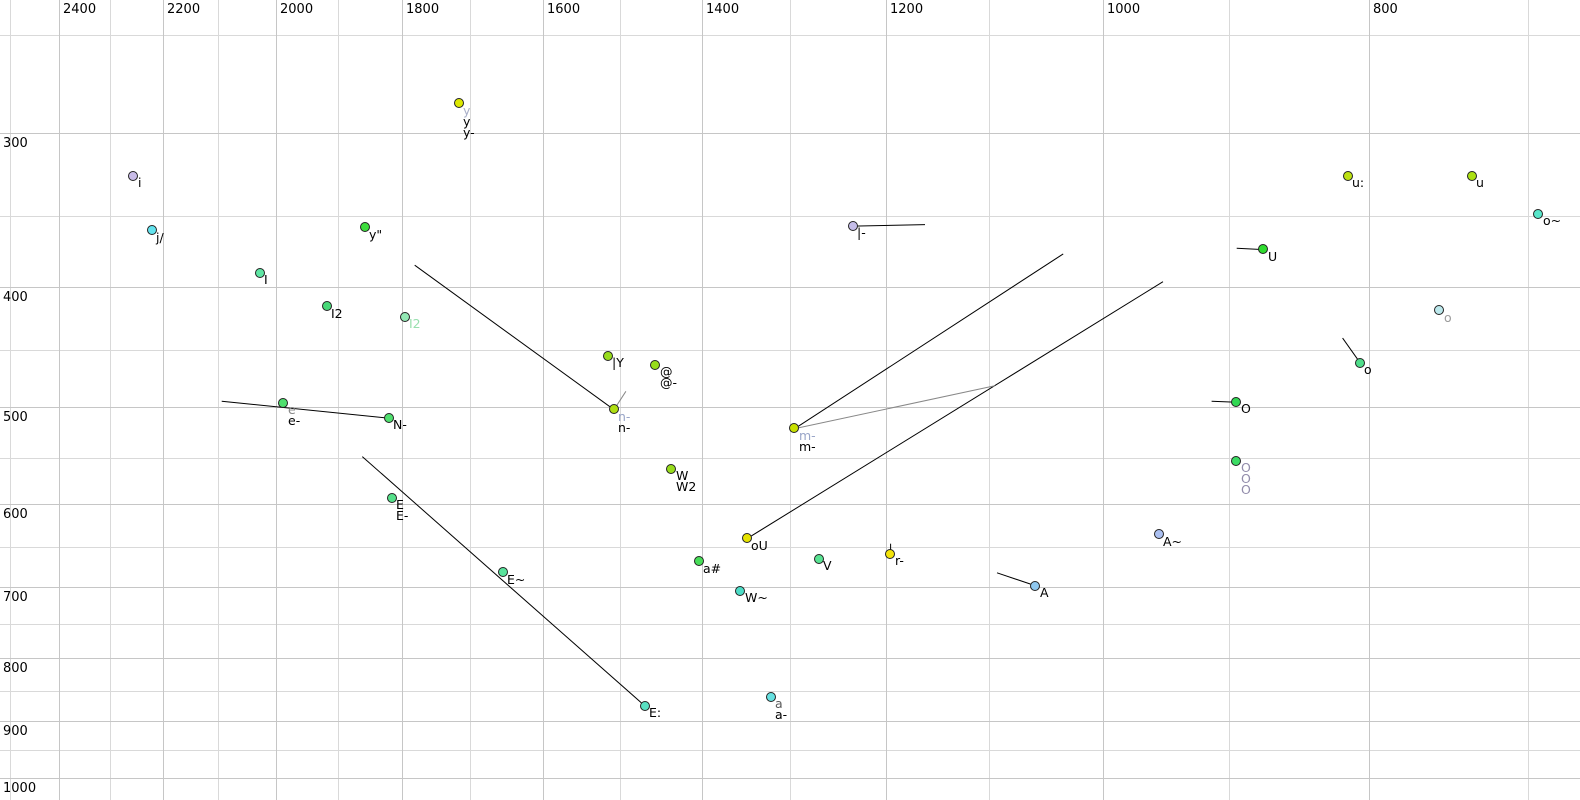  Describe the element at coordinates (564, 9) in the screenshot. I see `x-tick-label: 1600` at that location.